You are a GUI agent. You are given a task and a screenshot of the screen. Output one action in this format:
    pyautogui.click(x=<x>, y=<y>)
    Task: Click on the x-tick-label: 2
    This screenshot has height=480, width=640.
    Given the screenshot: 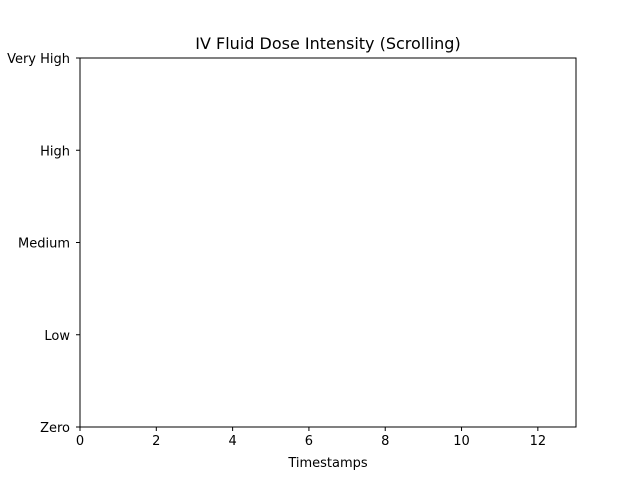 What is the action you would take?
    pyautogui.click(x=156, y=441)
    